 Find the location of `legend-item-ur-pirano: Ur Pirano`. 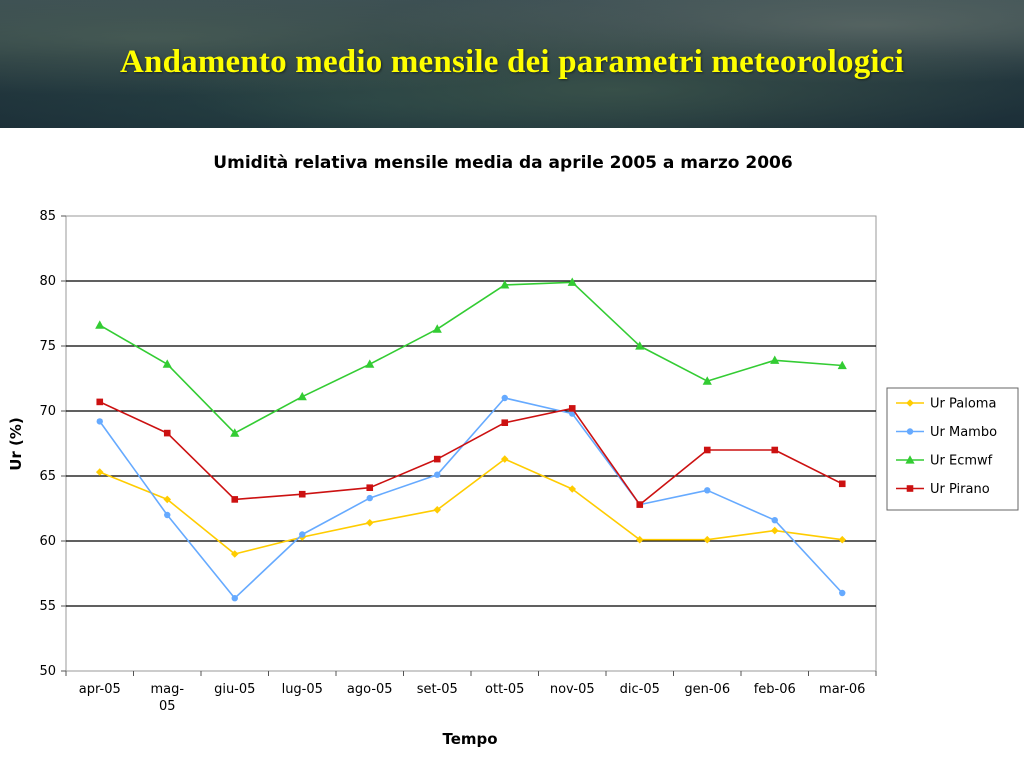

legend-item-ur-pirano: Ur Pirano is located at coordinates (943, 489).